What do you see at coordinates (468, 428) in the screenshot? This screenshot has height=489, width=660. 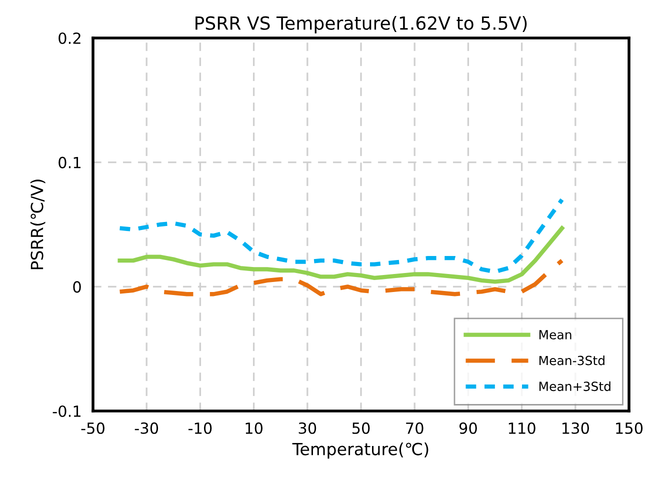 I see `x-tick-label: 90` at bounding box center [468, 428].